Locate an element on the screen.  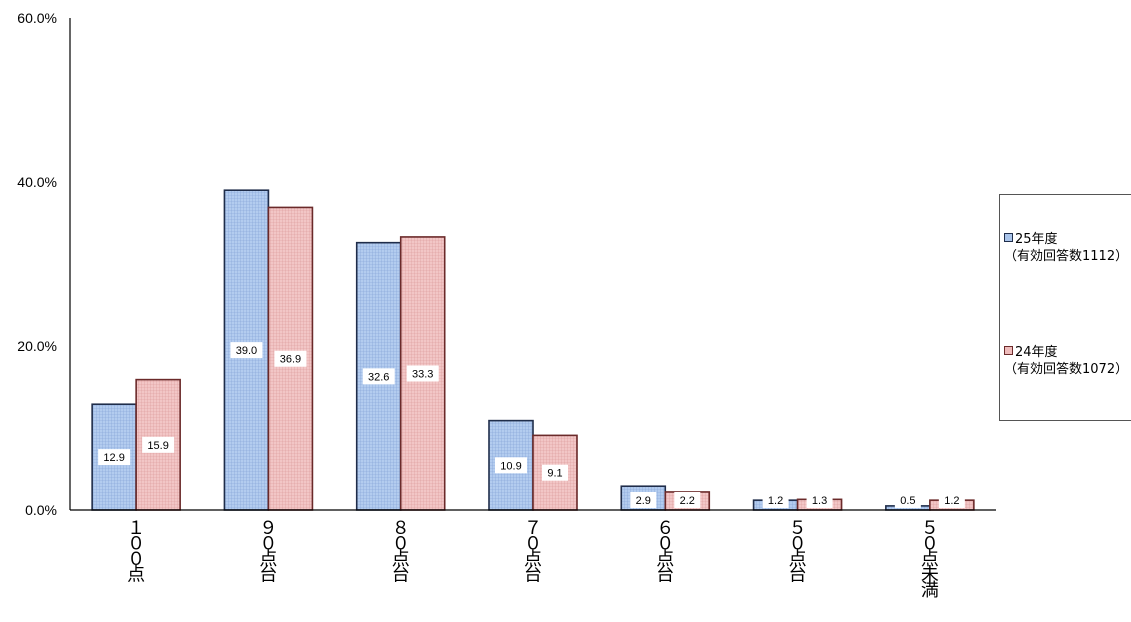
data-label-text: 15.9 is located at coordinates (157, 446).